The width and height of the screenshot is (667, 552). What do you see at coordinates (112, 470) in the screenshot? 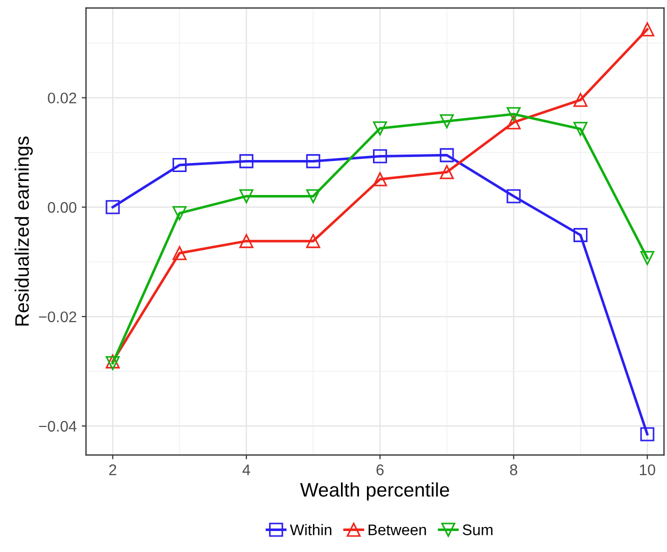
I see `x-tick-label: 2` at bounding box center [112, 470].